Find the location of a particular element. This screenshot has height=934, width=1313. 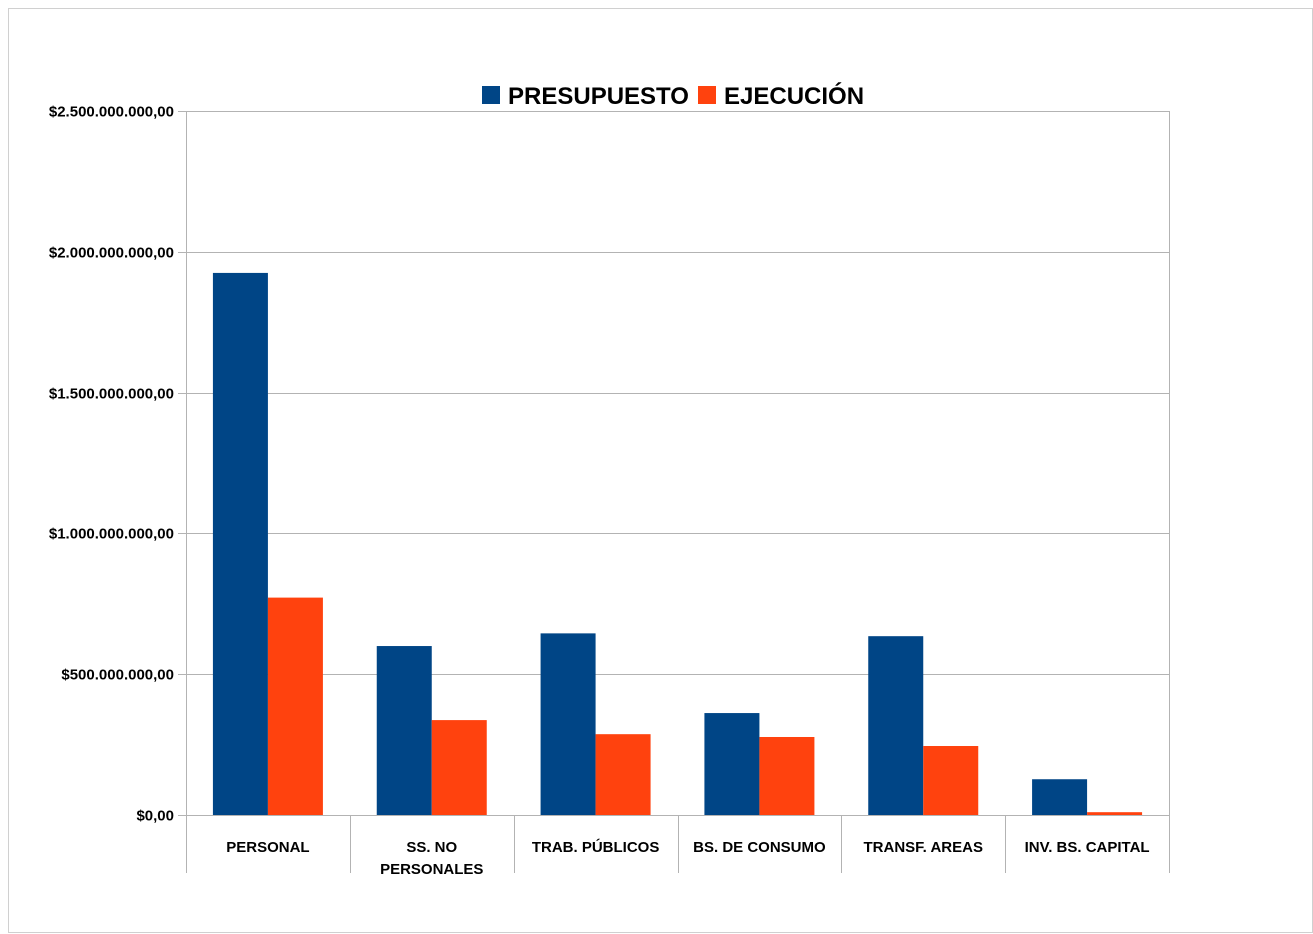

legend-label-ejecucion: EJECUCIÓN is located at coordinates (794, 96).